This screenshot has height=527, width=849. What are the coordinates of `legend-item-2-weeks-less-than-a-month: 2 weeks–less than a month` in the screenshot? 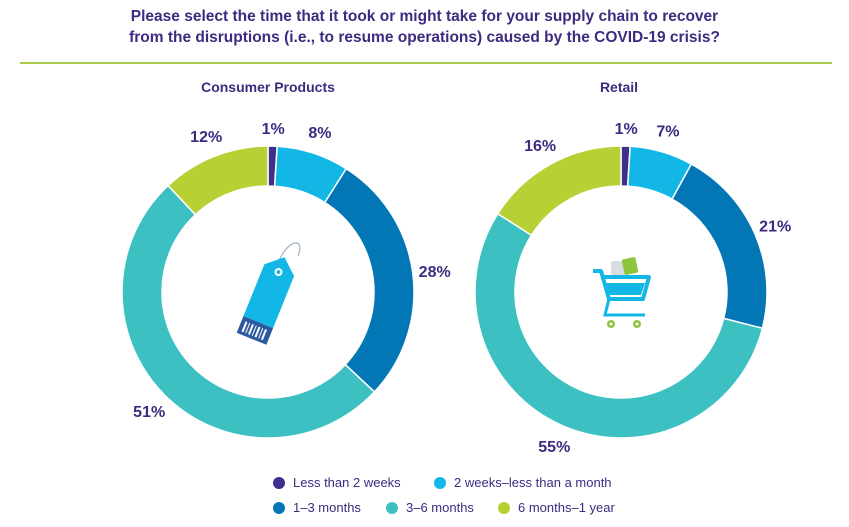 It's located at (523, 482).